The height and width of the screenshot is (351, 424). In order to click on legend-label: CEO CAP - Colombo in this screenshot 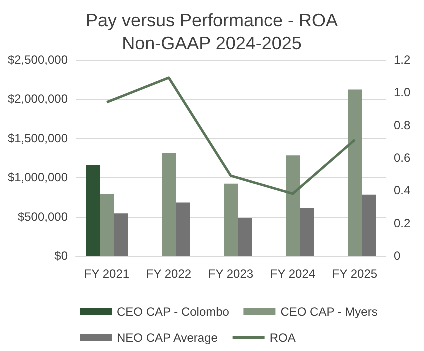, I will do `click(173, 312)`.